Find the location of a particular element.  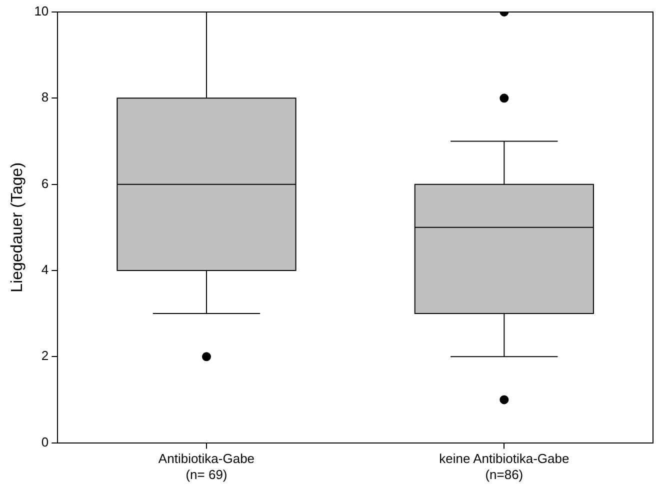

y-tick-label: 2 is located at coordinates (45, 356).